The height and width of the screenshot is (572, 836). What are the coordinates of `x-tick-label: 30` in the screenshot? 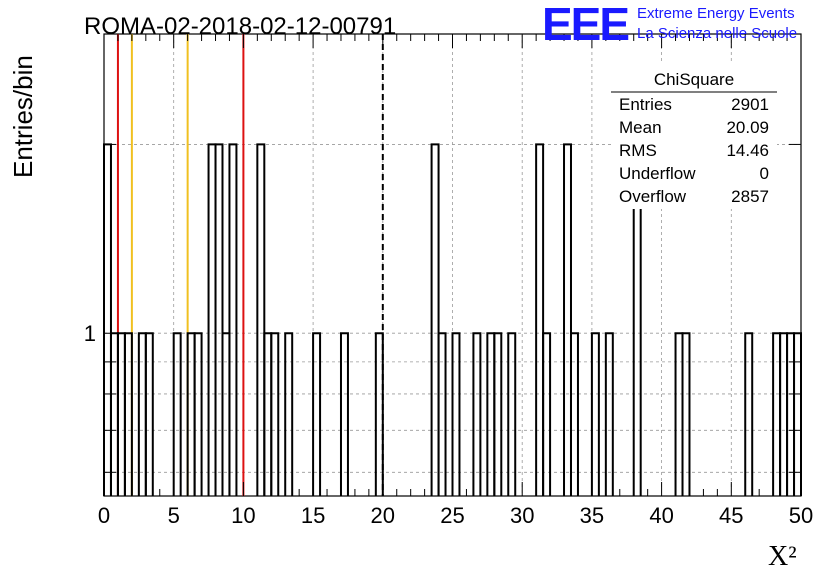 It's located at (522, 515).